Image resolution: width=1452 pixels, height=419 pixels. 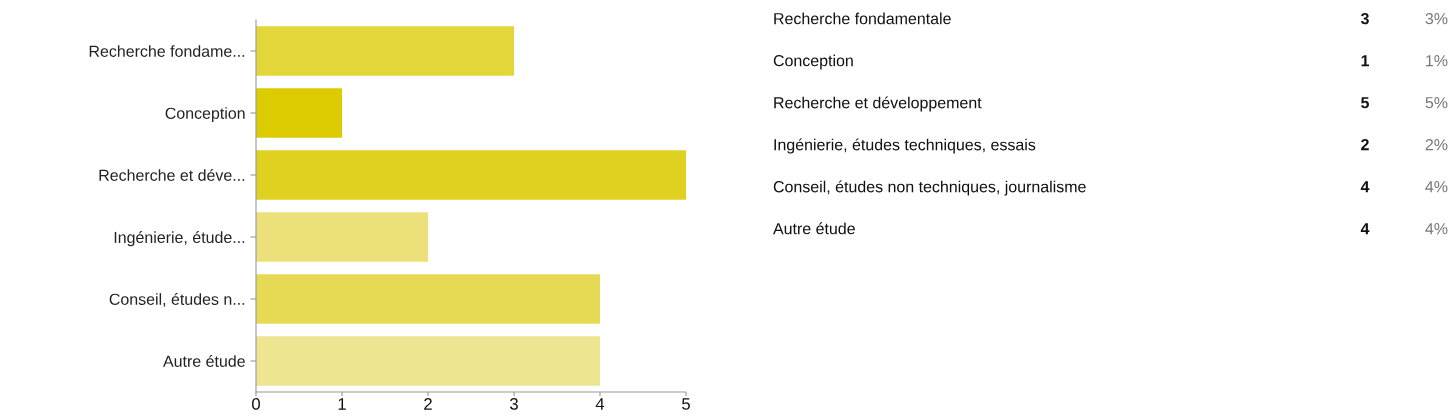 What do you see at coordinates (905, 146) in the screenshot?
I see `text: Ingénierie, études techniques, essais` at bounding box center [905, 146].